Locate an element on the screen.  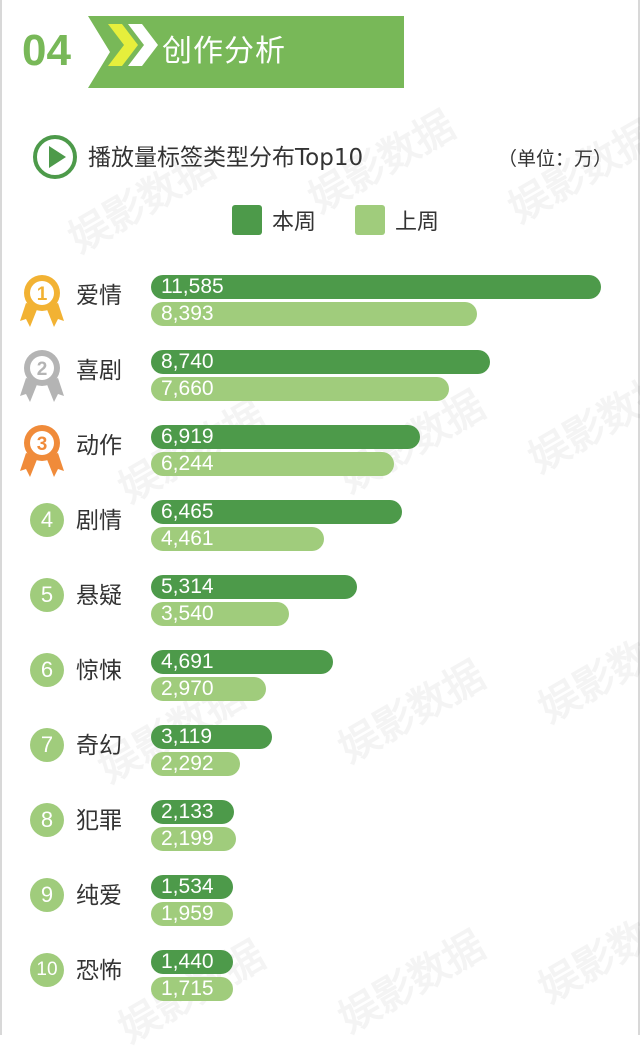
value-label: 2,292 is located at coordinates (187, 763).